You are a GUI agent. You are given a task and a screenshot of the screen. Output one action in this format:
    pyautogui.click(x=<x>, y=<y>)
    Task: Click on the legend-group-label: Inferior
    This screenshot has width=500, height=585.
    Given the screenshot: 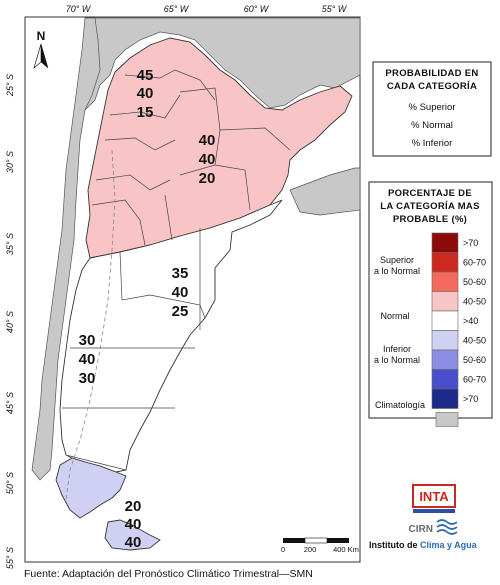 What is the action you would take?
    pyautogui.click(x=397, y=349)
    